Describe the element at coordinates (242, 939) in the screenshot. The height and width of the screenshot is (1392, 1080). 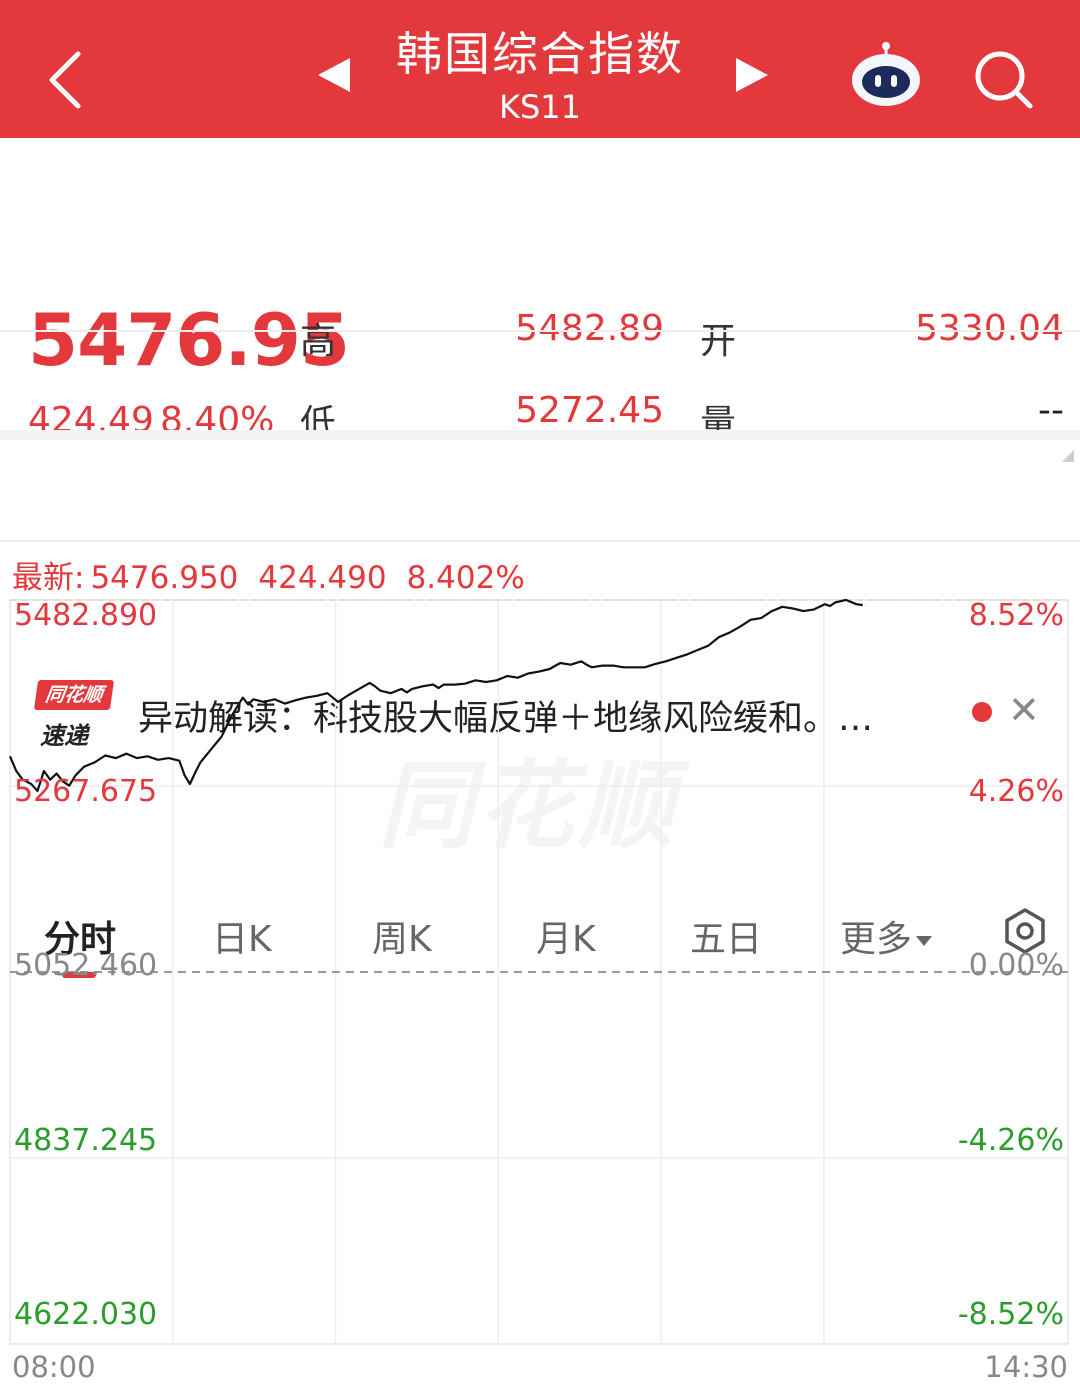
I see `tab-daily-k: 日K` at that location.